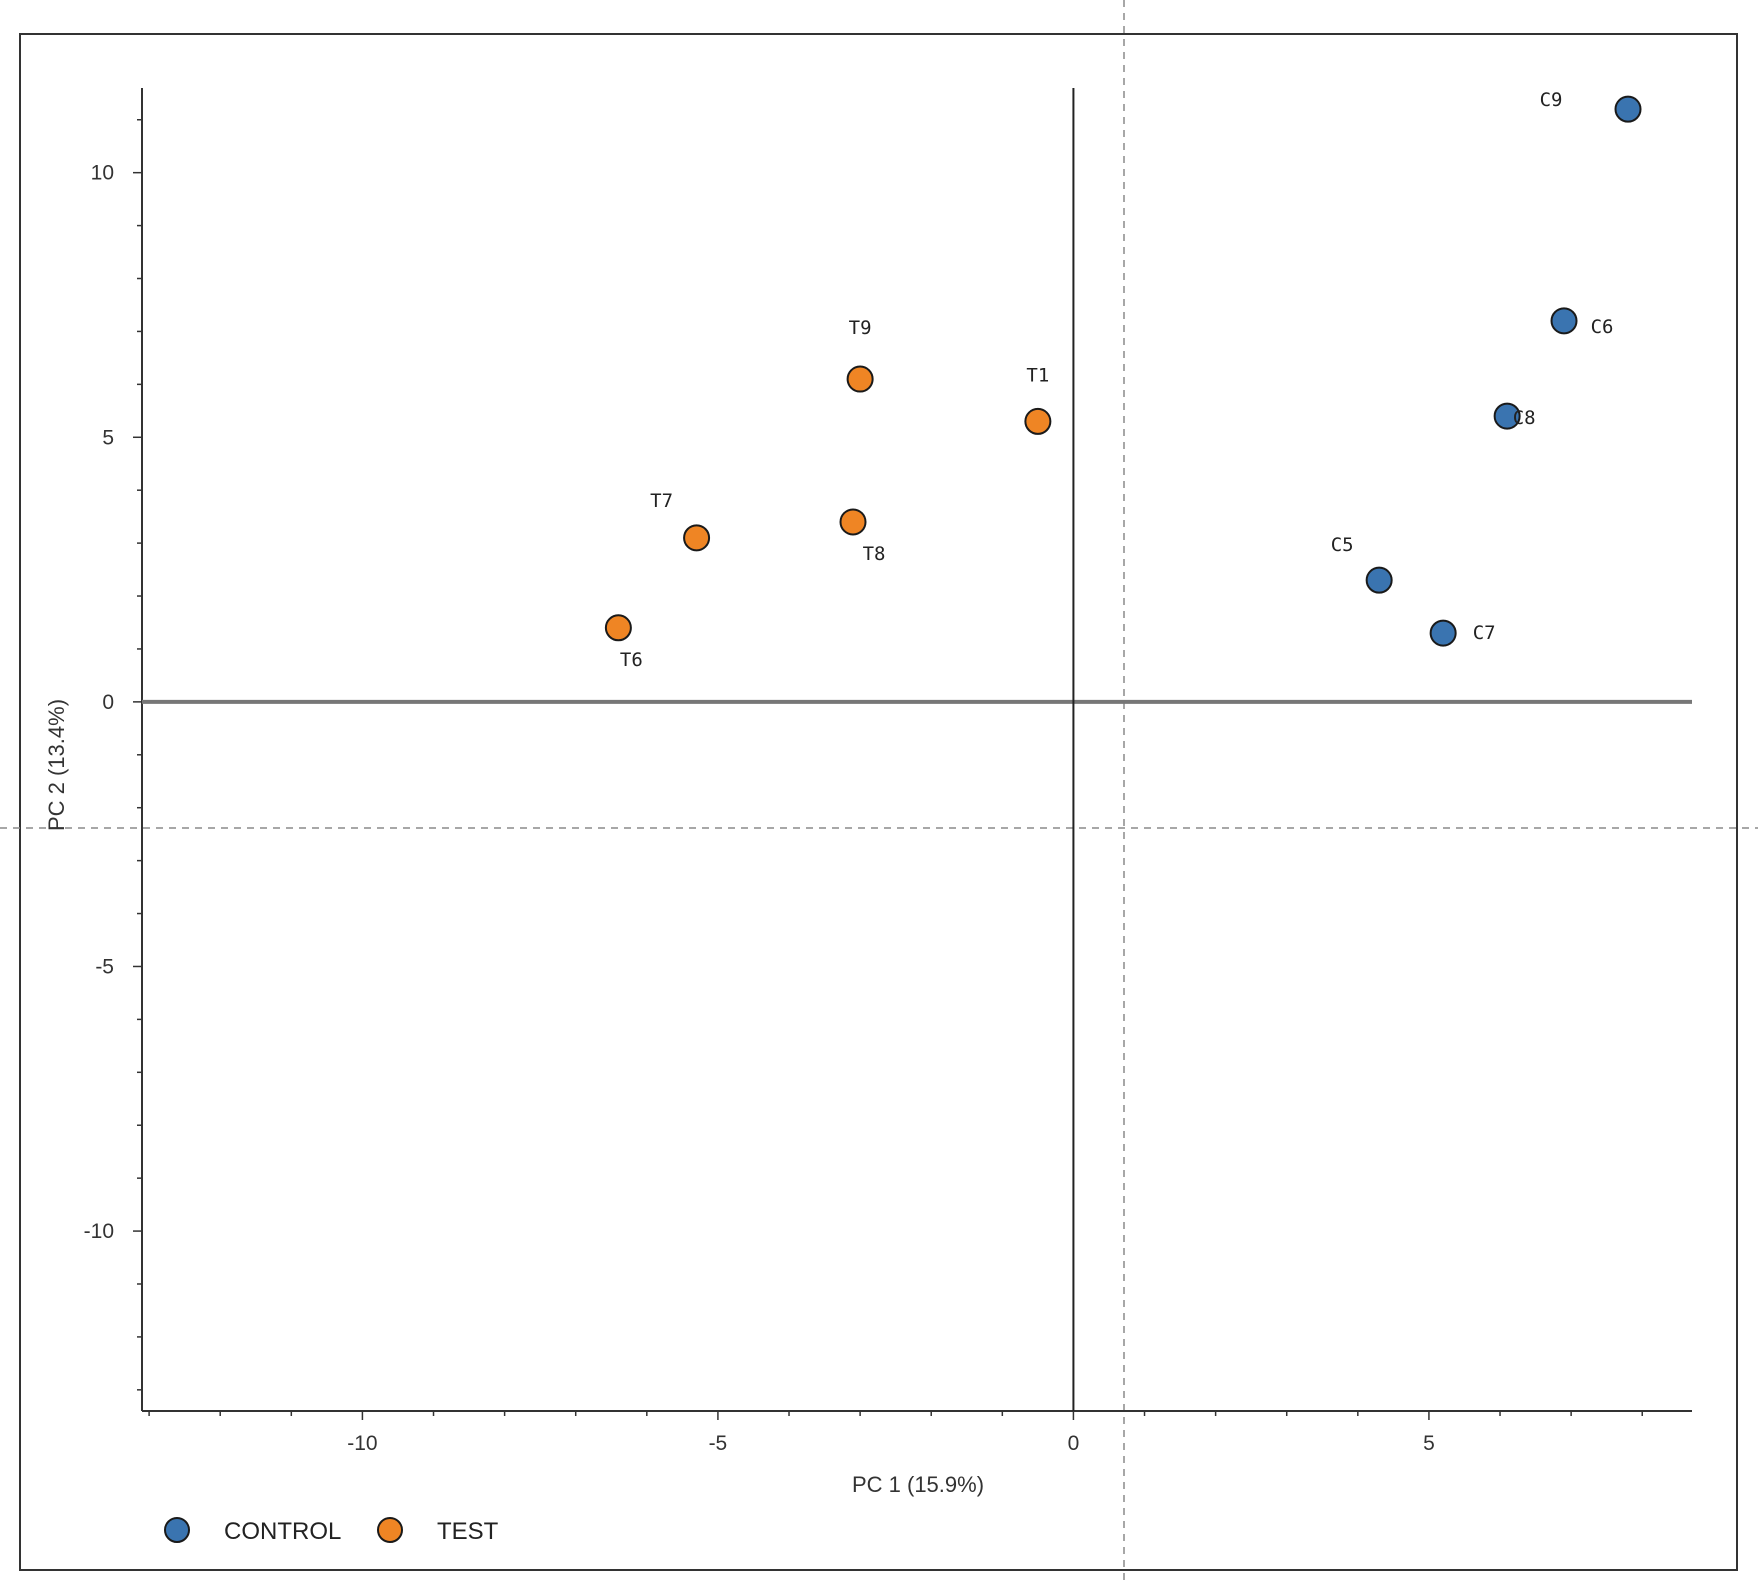  Describe the element at coordinates (1628, 109) in the screenshot. I see `data-point-c9` at that location.